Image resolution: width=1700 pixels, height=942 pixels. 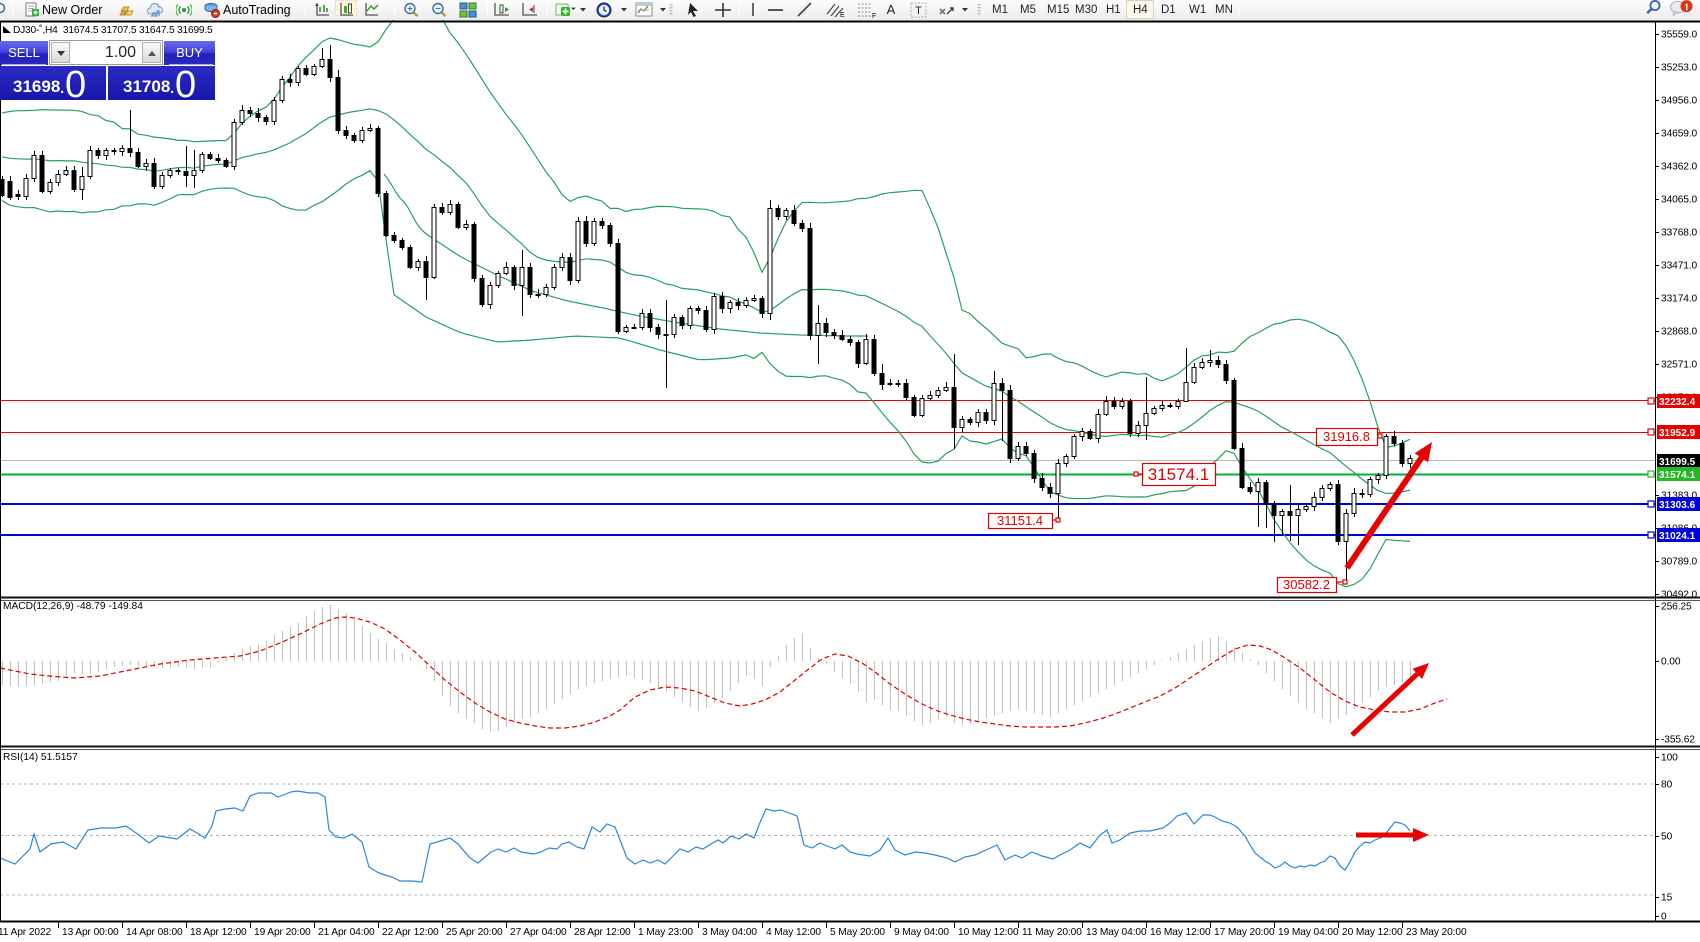 What do you see at coordinates (874, 15) in the screenshot?
I see `svg-text: F` at bounding box center [874, 15].